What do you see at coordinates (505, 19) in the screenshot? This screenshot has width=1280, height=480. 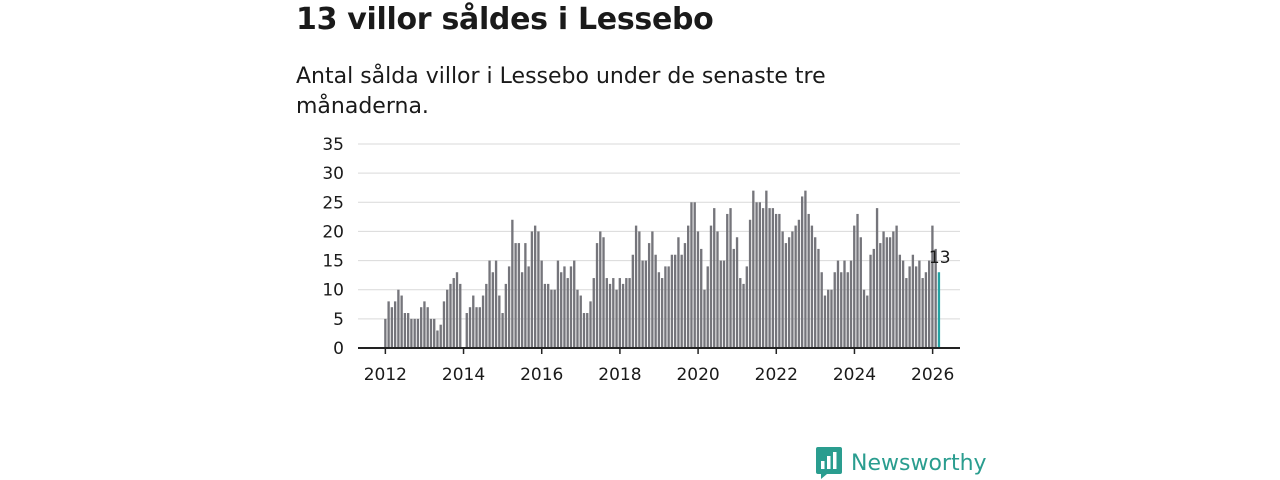 I see `chart-title: 13 villor såldes i Lessebo` at bounding box center [505, 19].